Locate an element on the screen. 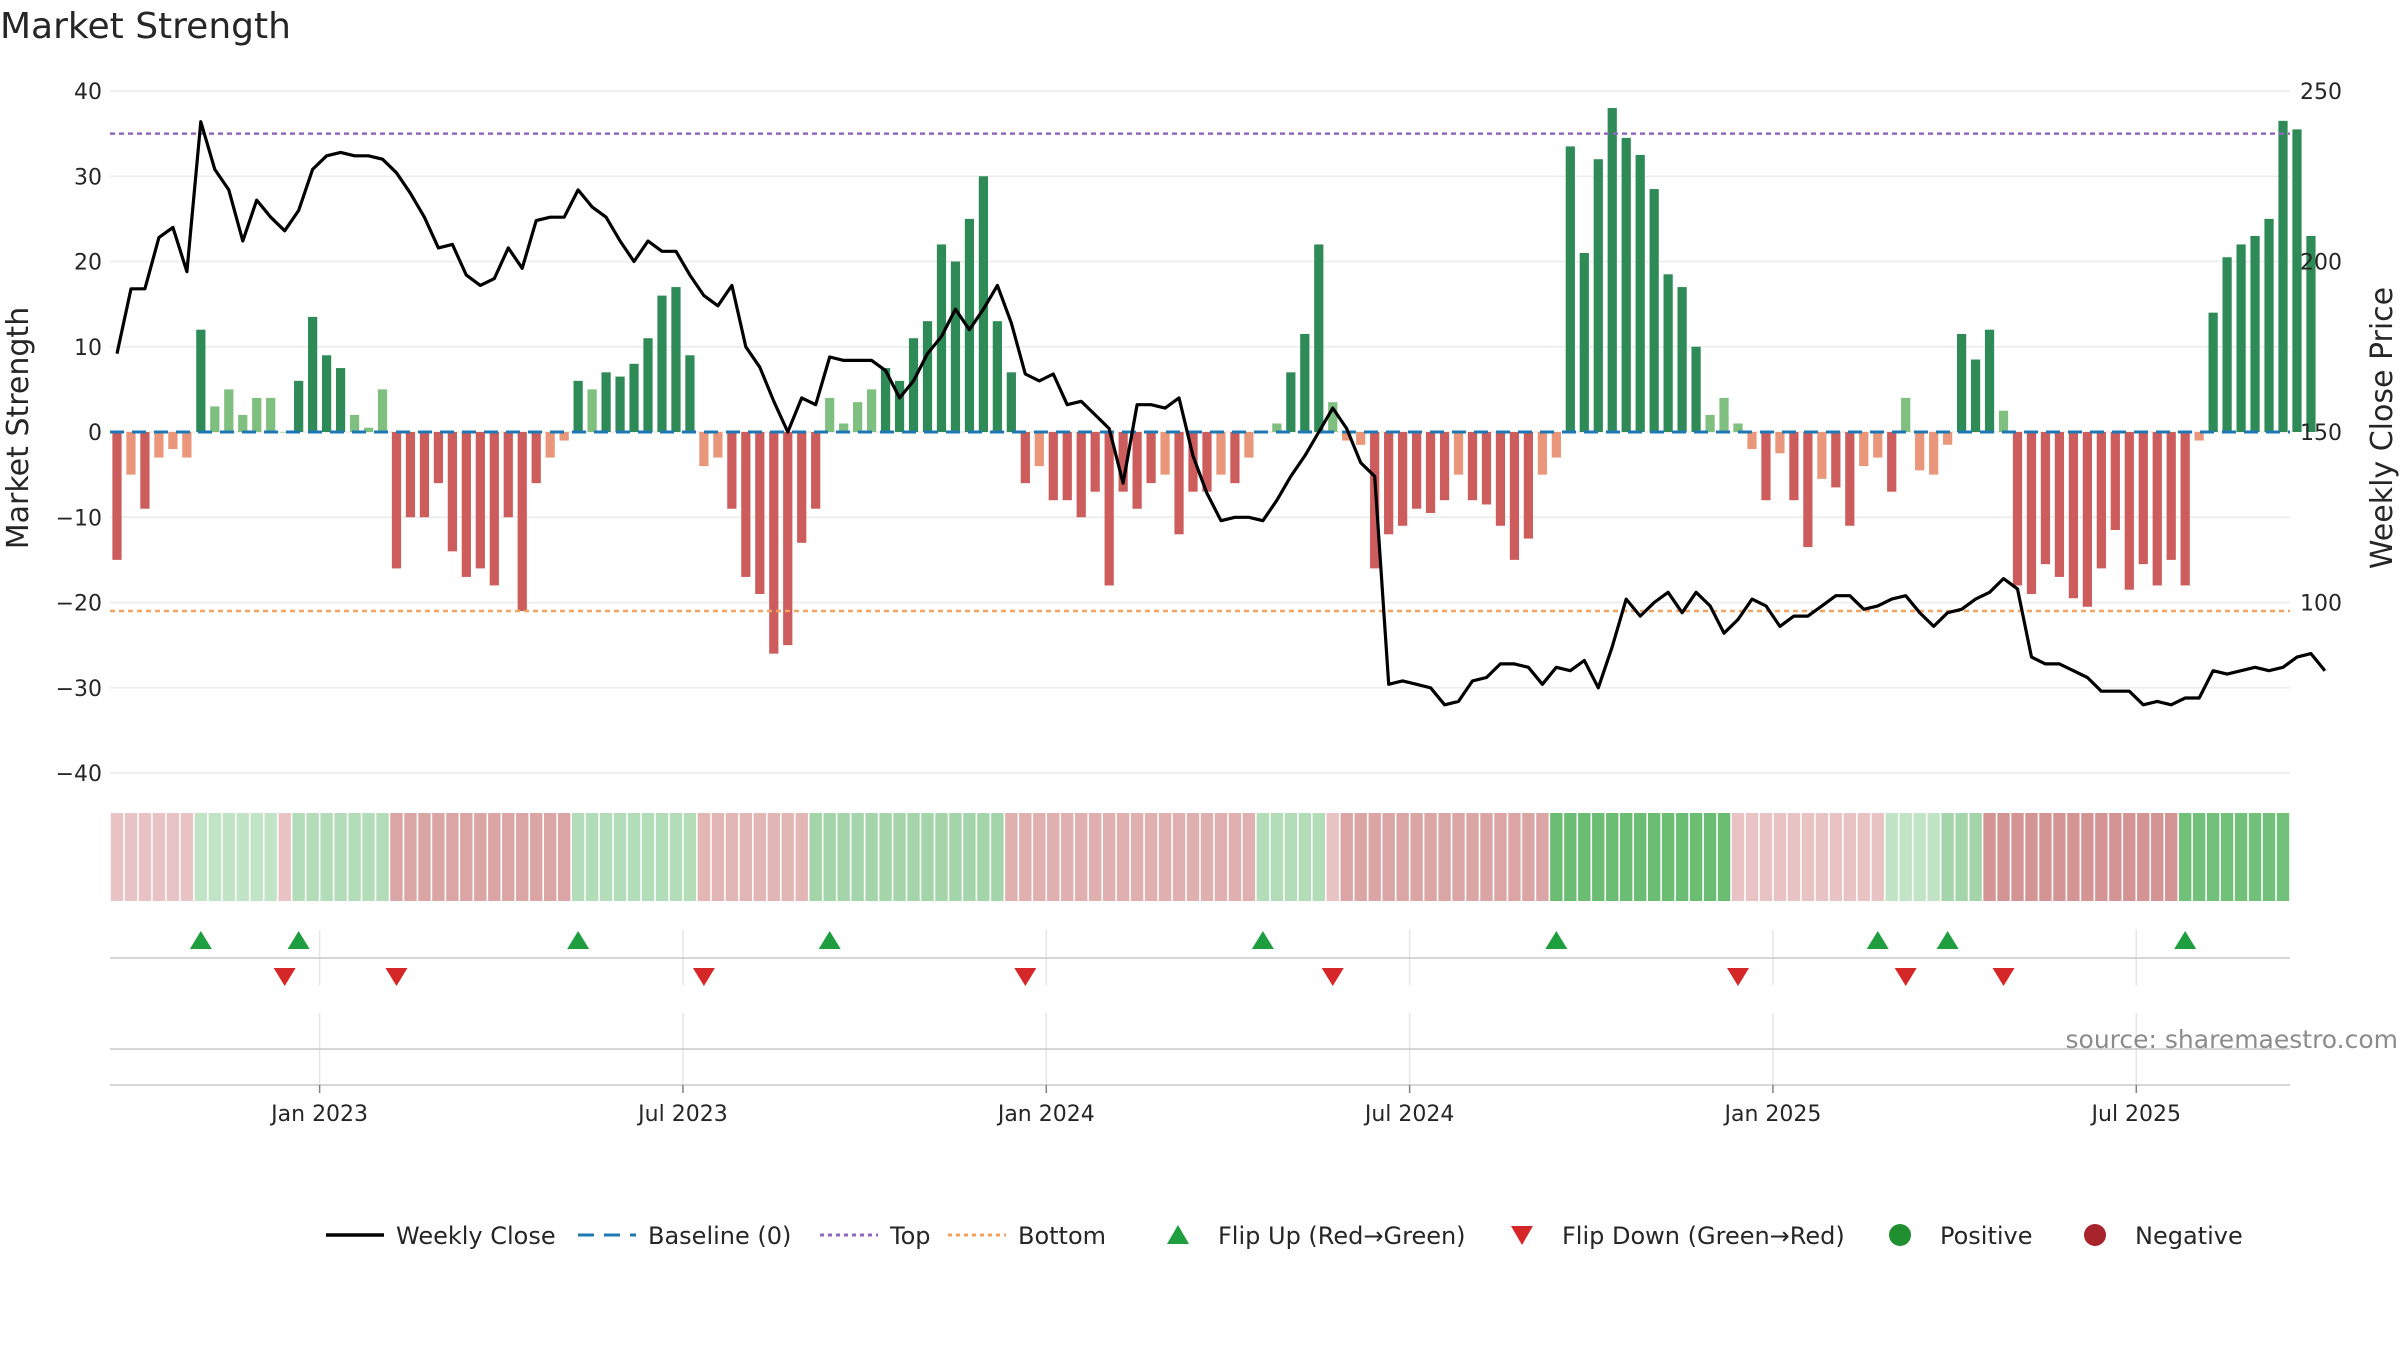 Image resolution: width=2400 pixels, height=1350 pixels. chart-title: Market Strength is located at coordinates (145, 26).